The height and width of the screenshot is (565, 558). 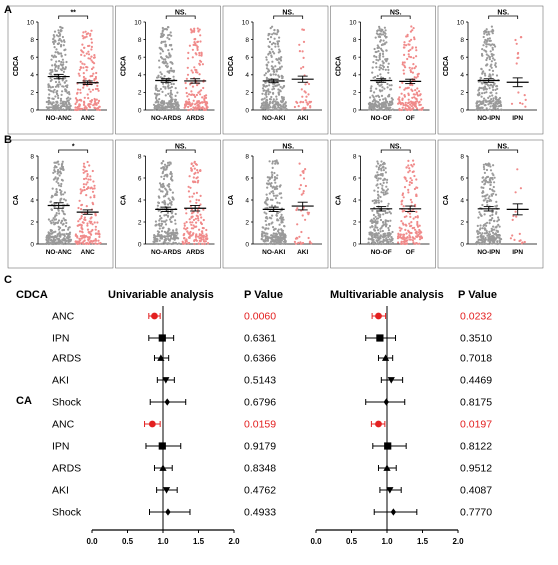 I want to click on y-tick-label: 8, so click(x=32, y=156).